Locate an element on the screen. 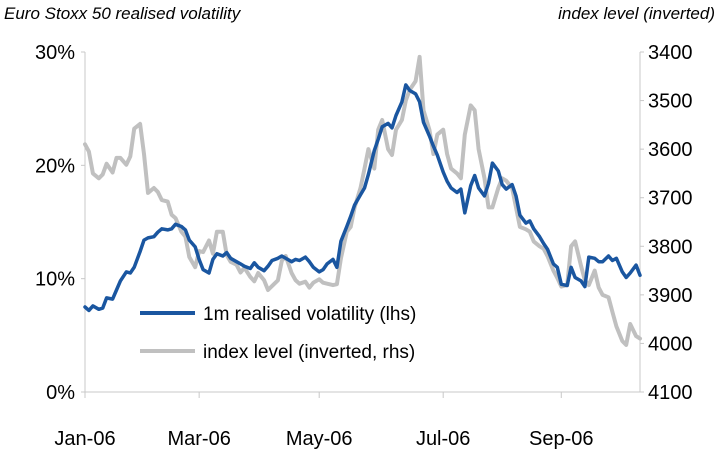 The image size is (723, 453). right-axis-ticks: 3400 3500 3600 3700 3800 3900 4000 4100 is located at coordinates (666, 223).